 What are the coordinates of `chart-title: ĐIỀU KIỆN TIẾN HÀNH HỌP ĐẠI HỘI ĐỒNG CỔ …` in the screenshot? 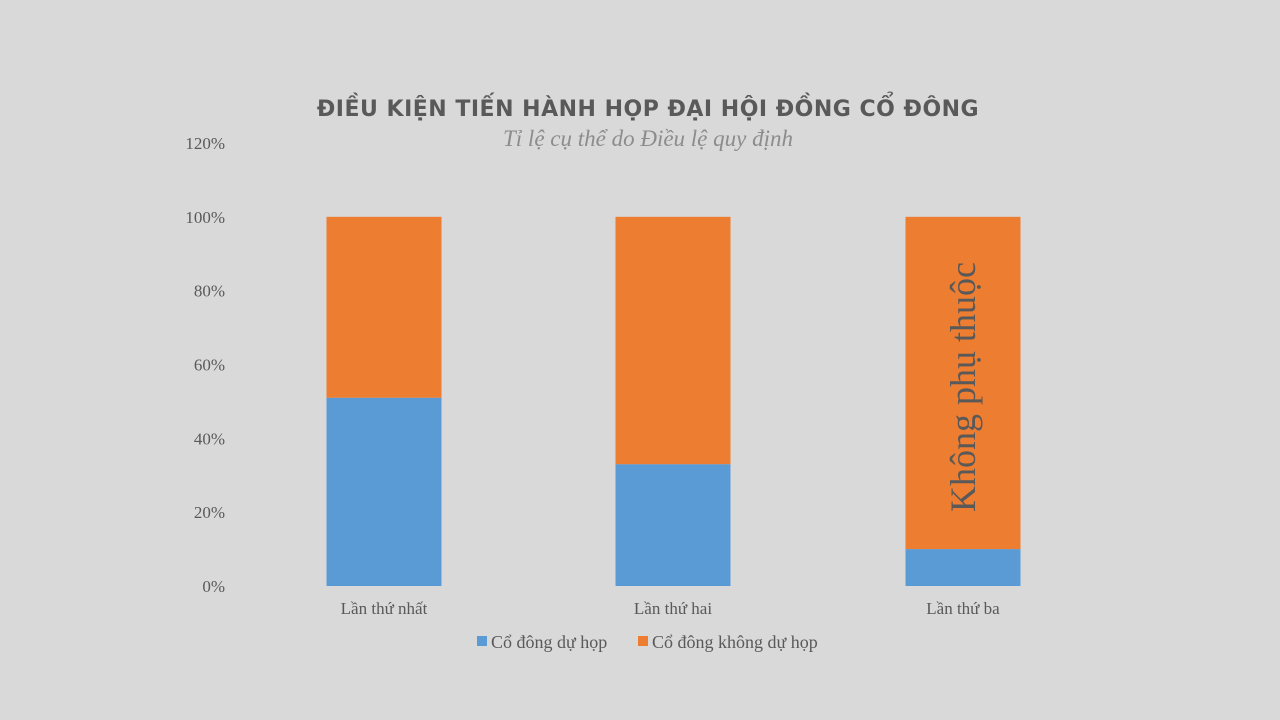 It's located at (648, 107).